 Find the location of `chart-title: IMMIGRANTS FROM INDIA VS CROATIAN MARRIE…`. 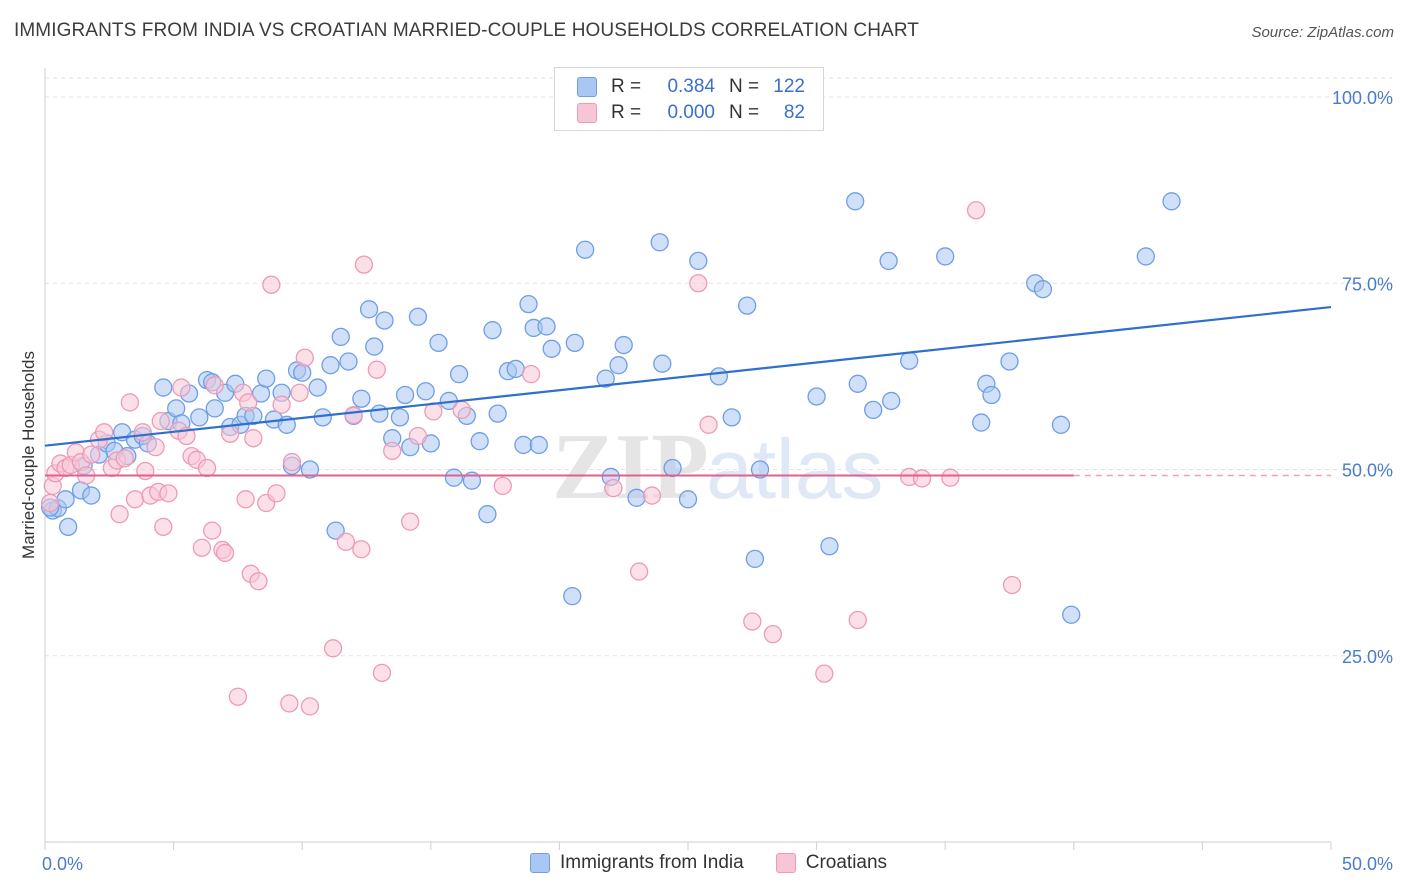

chart-title: IMMIGRANTS FROM INDIA VS CROATIAN MARRIE… is located at coordinates (467, 30).